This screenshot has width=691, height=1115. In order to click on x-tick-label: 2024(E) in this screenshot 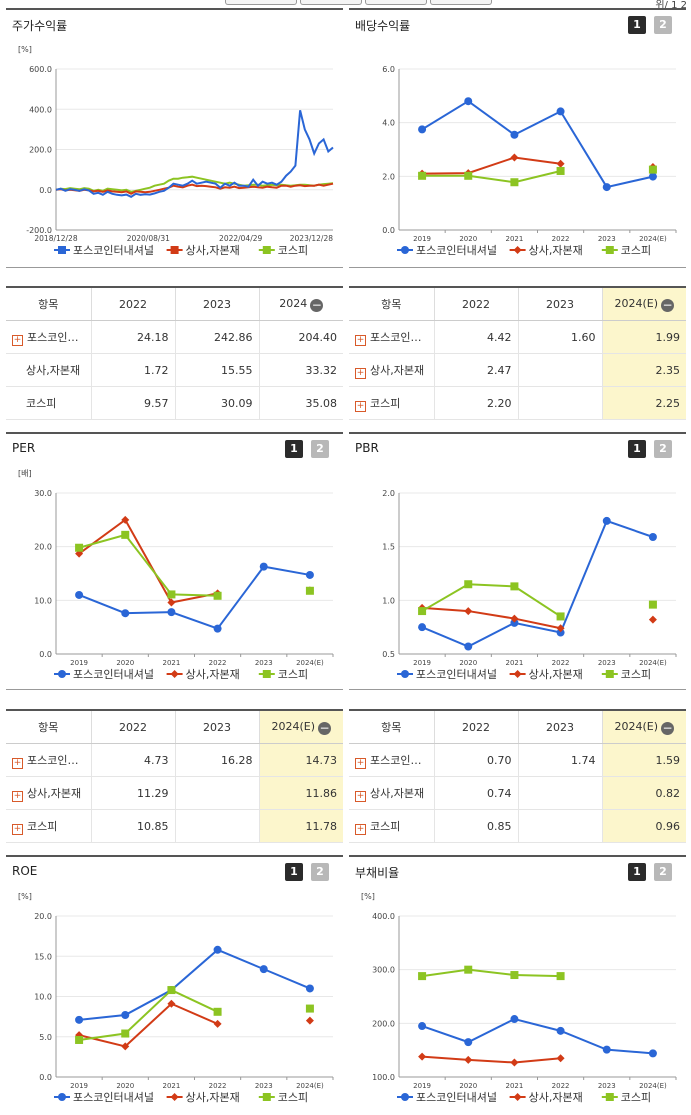, I will do `click(653, 239)`.